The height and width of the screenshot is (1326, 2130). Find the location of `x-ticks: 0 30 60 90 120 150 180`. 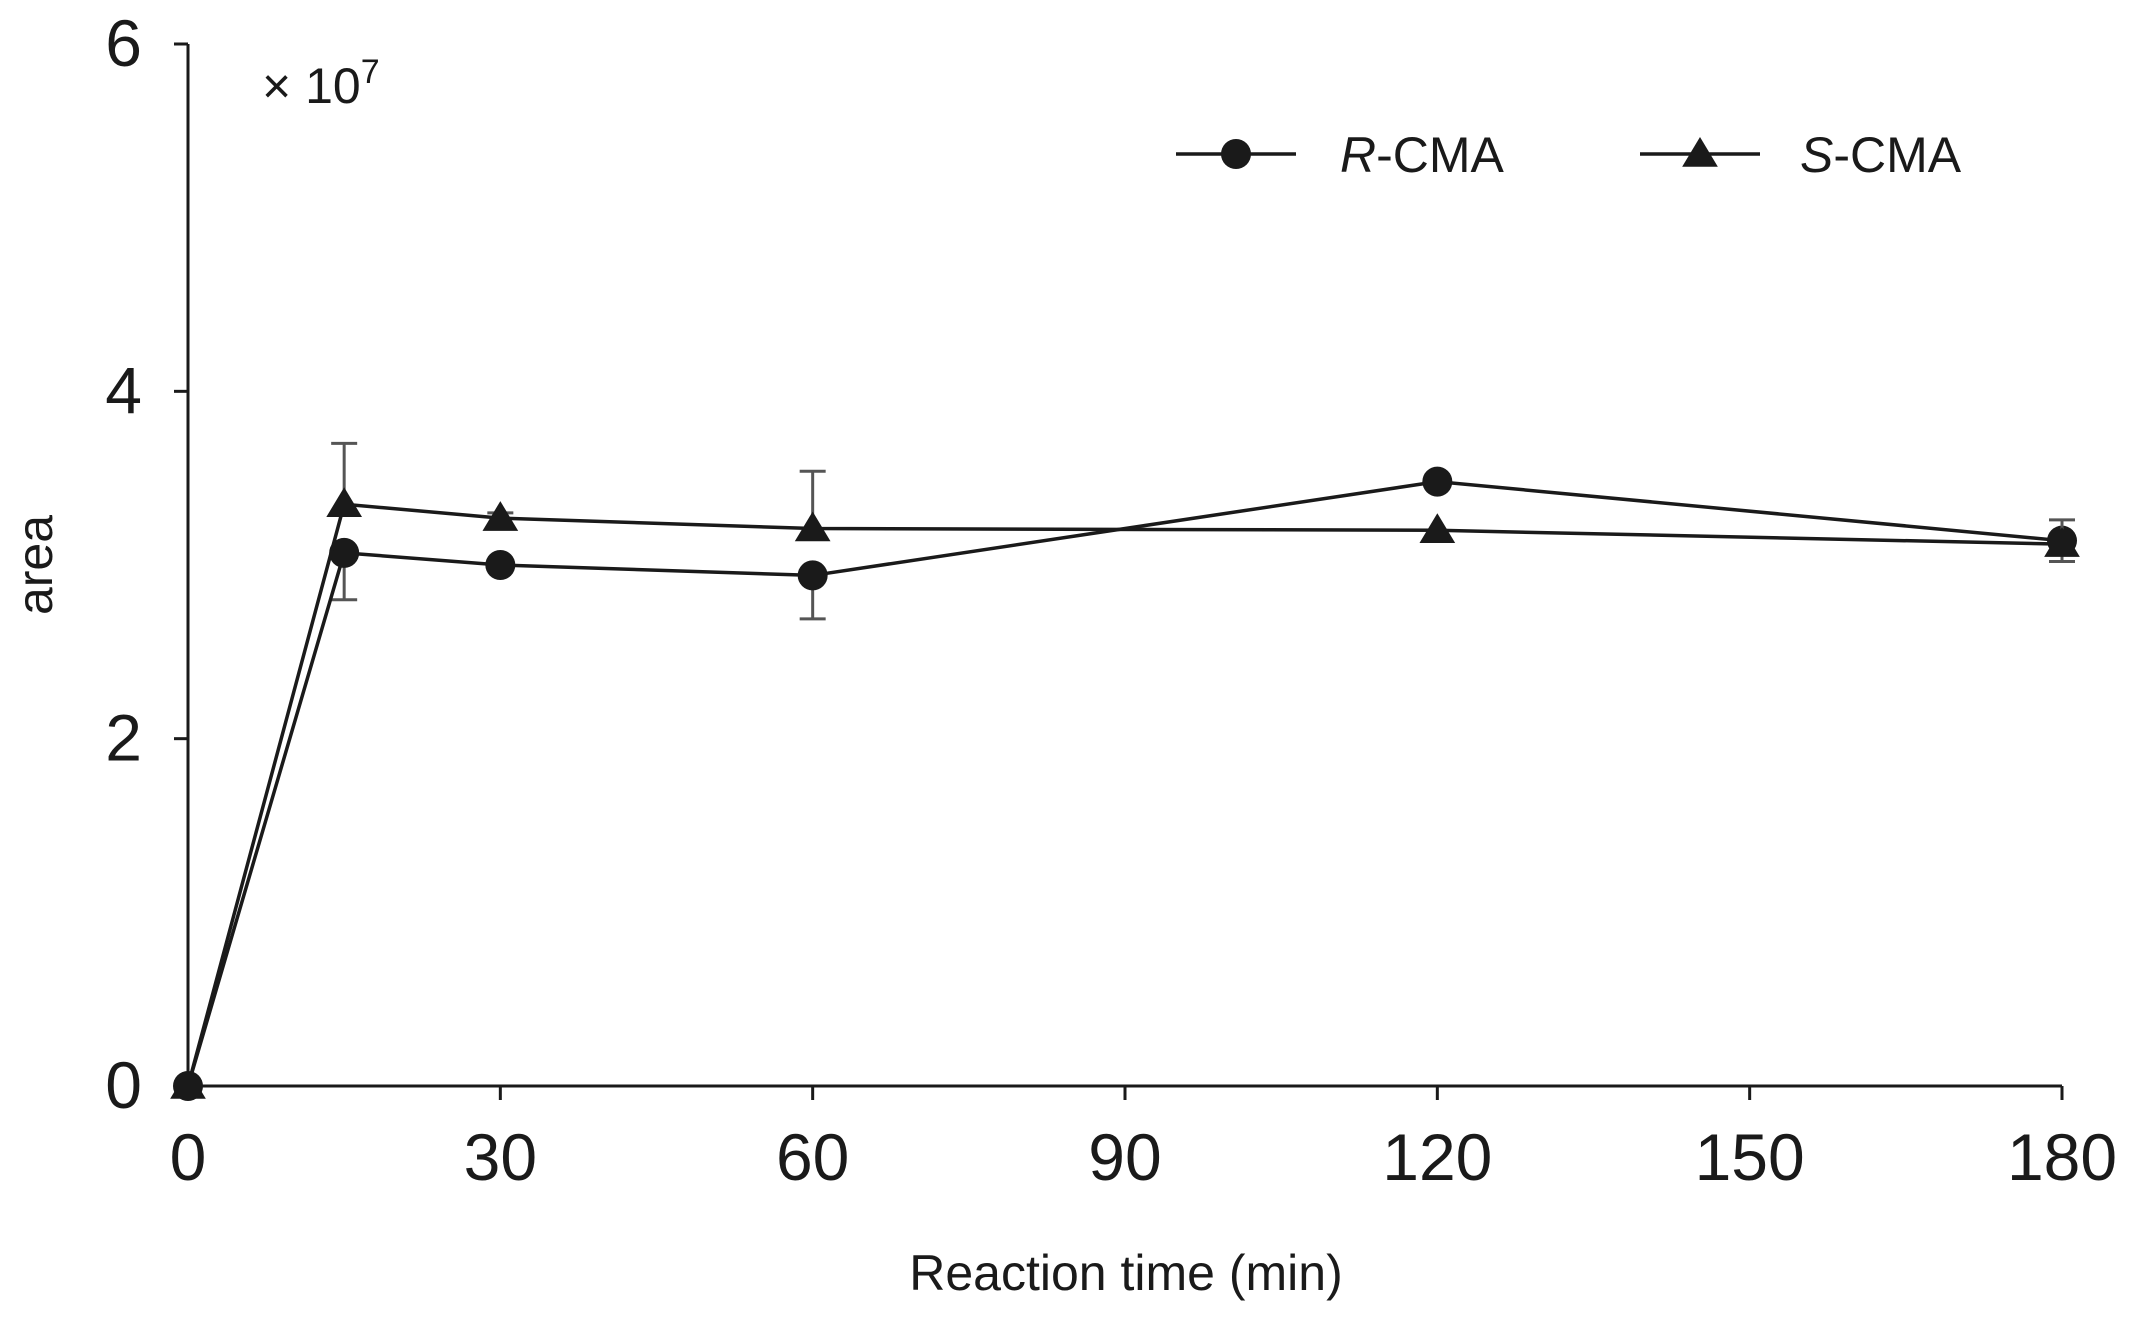

x-ticks: 0 30 60 90 120 150 180 is located at coordinates (1143, 1140).